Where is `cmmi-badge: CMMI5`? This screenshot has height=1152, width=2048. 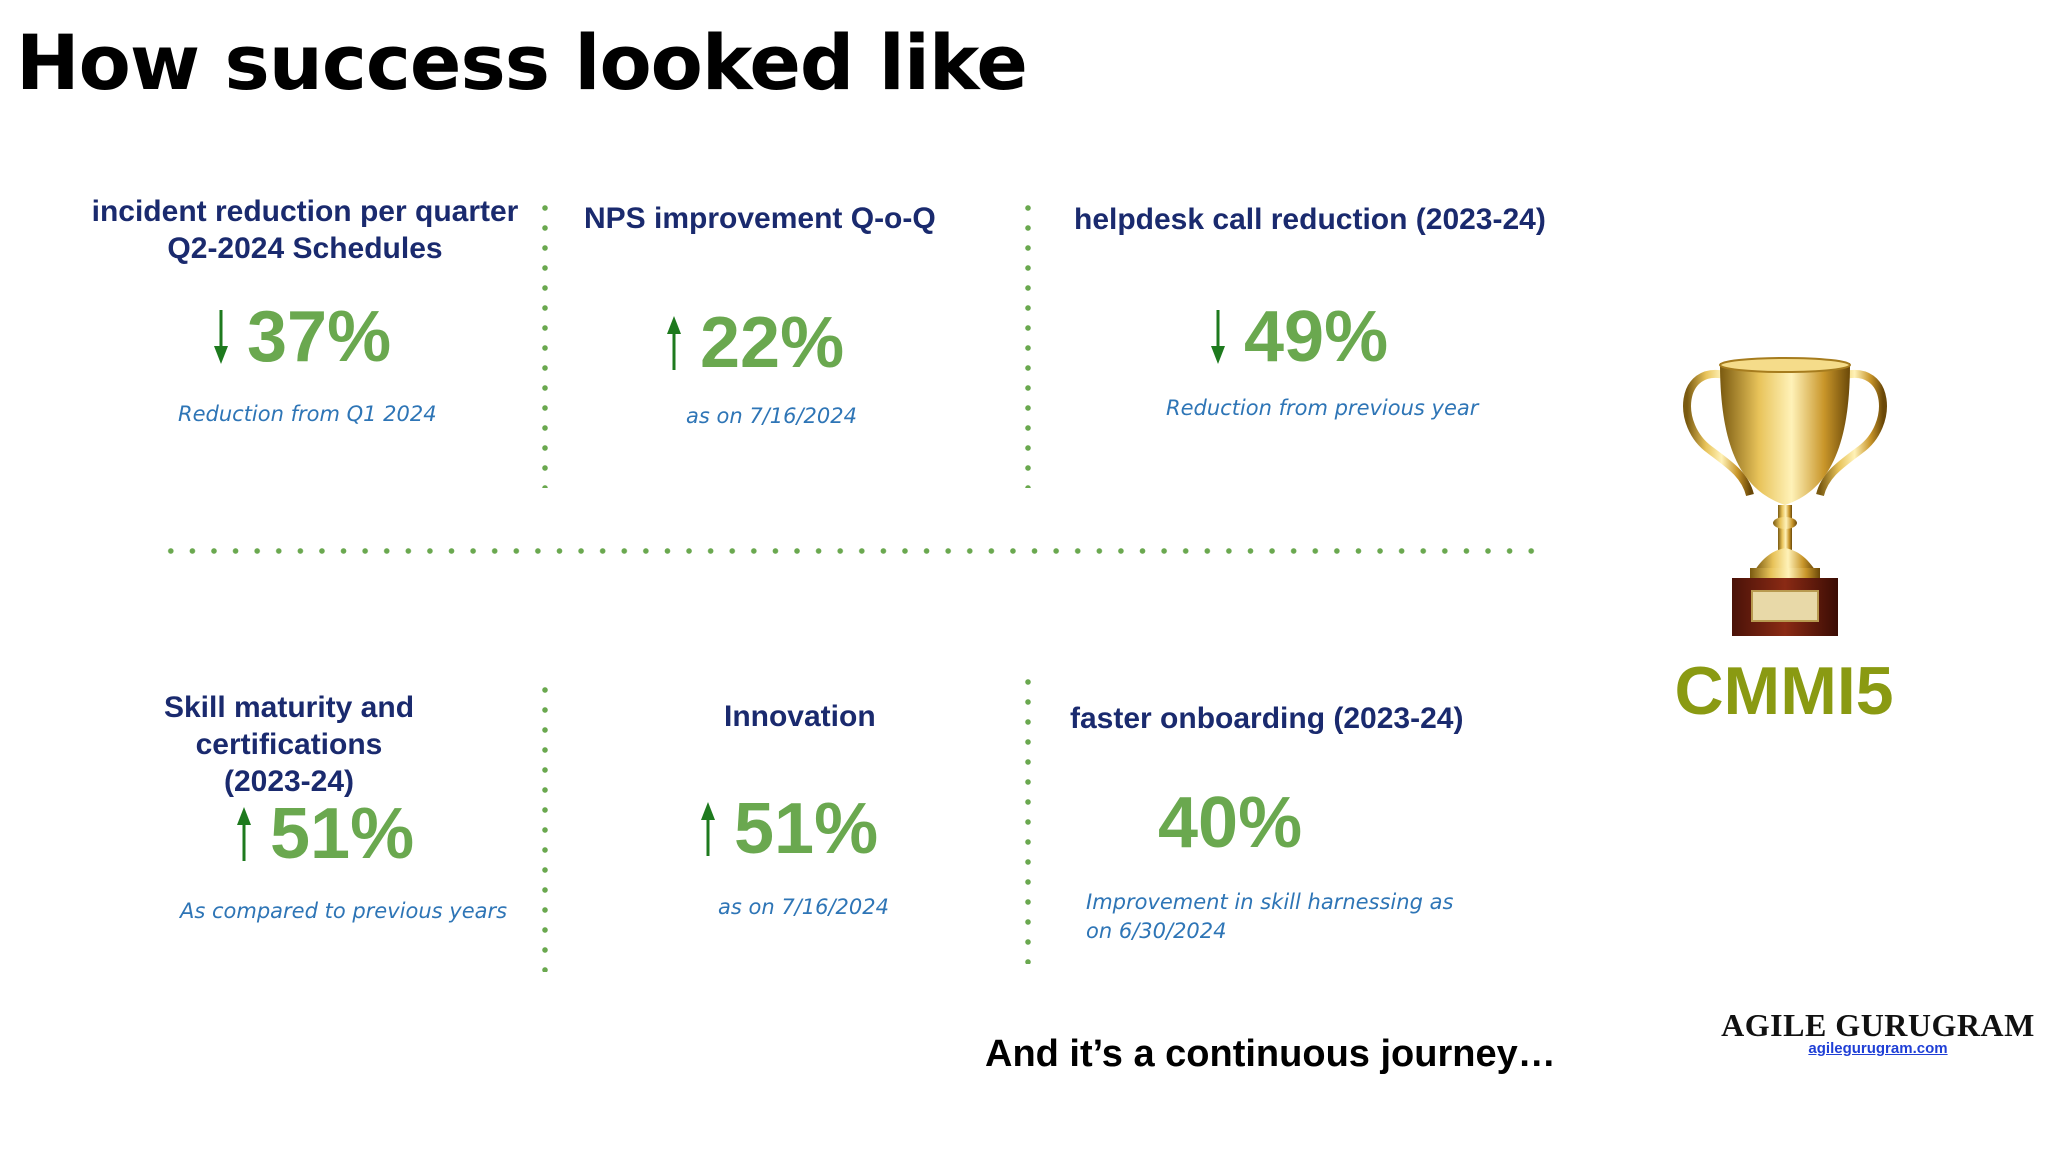 cmmi-badge: CMMI5 is located at coordinates (1784, 691).